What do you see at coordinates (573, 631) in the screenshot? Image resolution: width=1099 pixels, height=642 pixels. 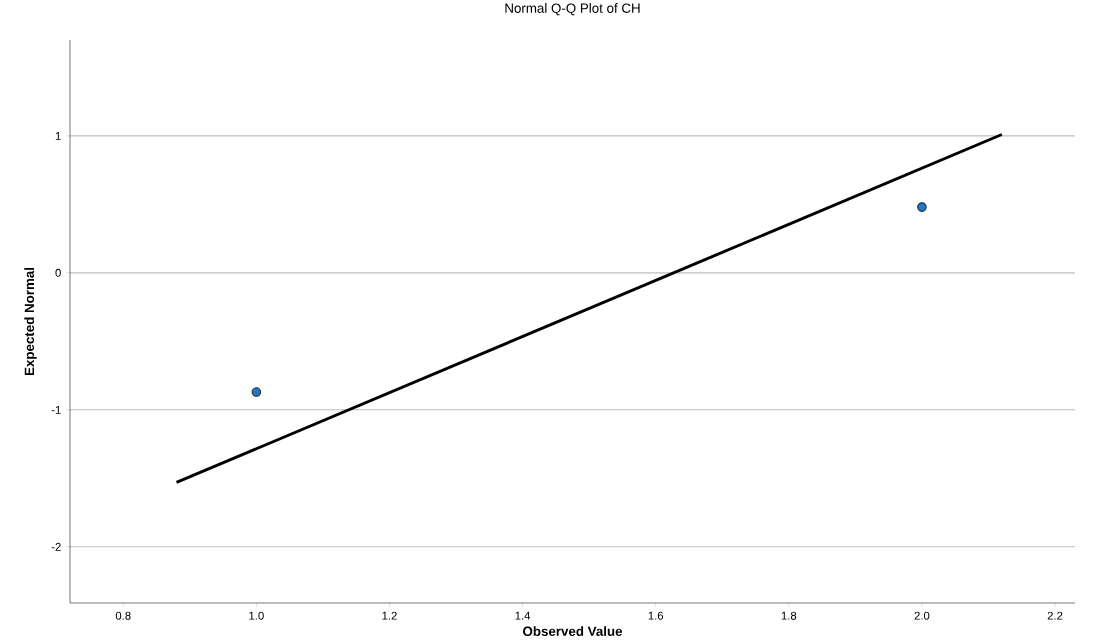 I see `x-axis-title: Observed Value` at bounding box center [573, 631].